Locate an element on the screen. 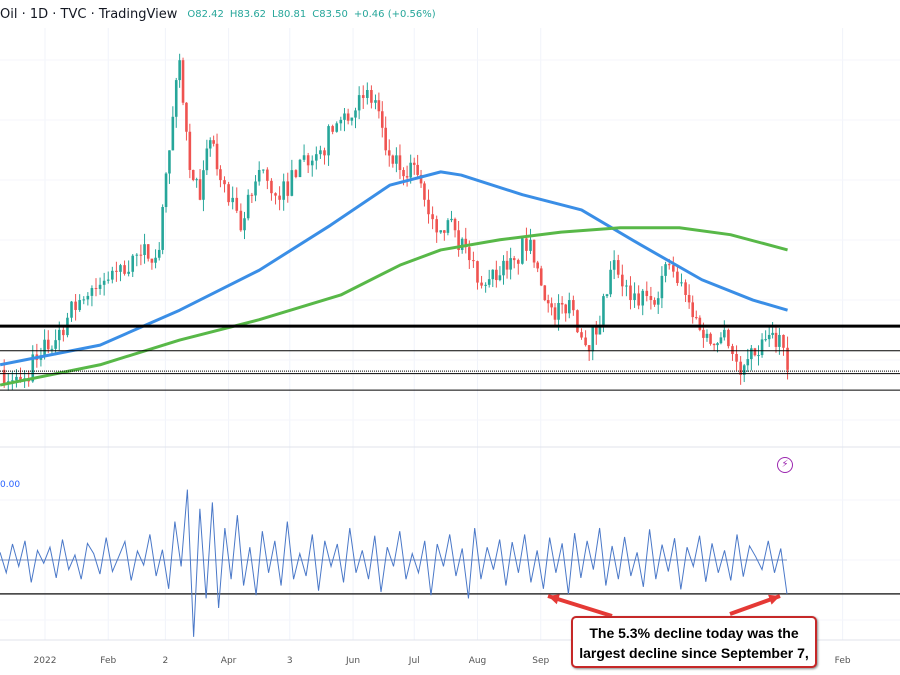 Image resolution: width=900 pixels, height=675 pixels. lightning-icon: ⚡ is located at coordinates (785, 465).